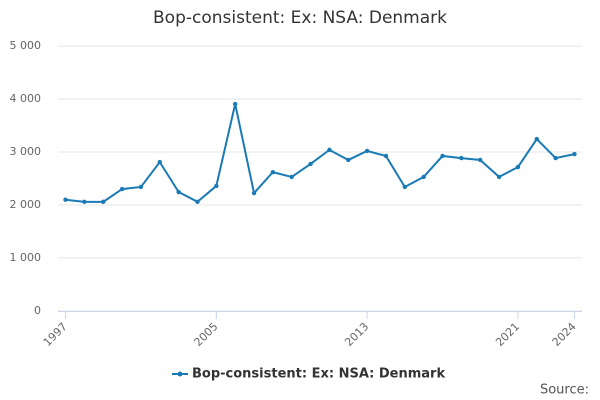 The width and height of the screenshot is (600, 400). What do you see at coordinates (37, 310) in the screenshot?
I see `y-tick-label: 0` at bounding box center [37, 310].